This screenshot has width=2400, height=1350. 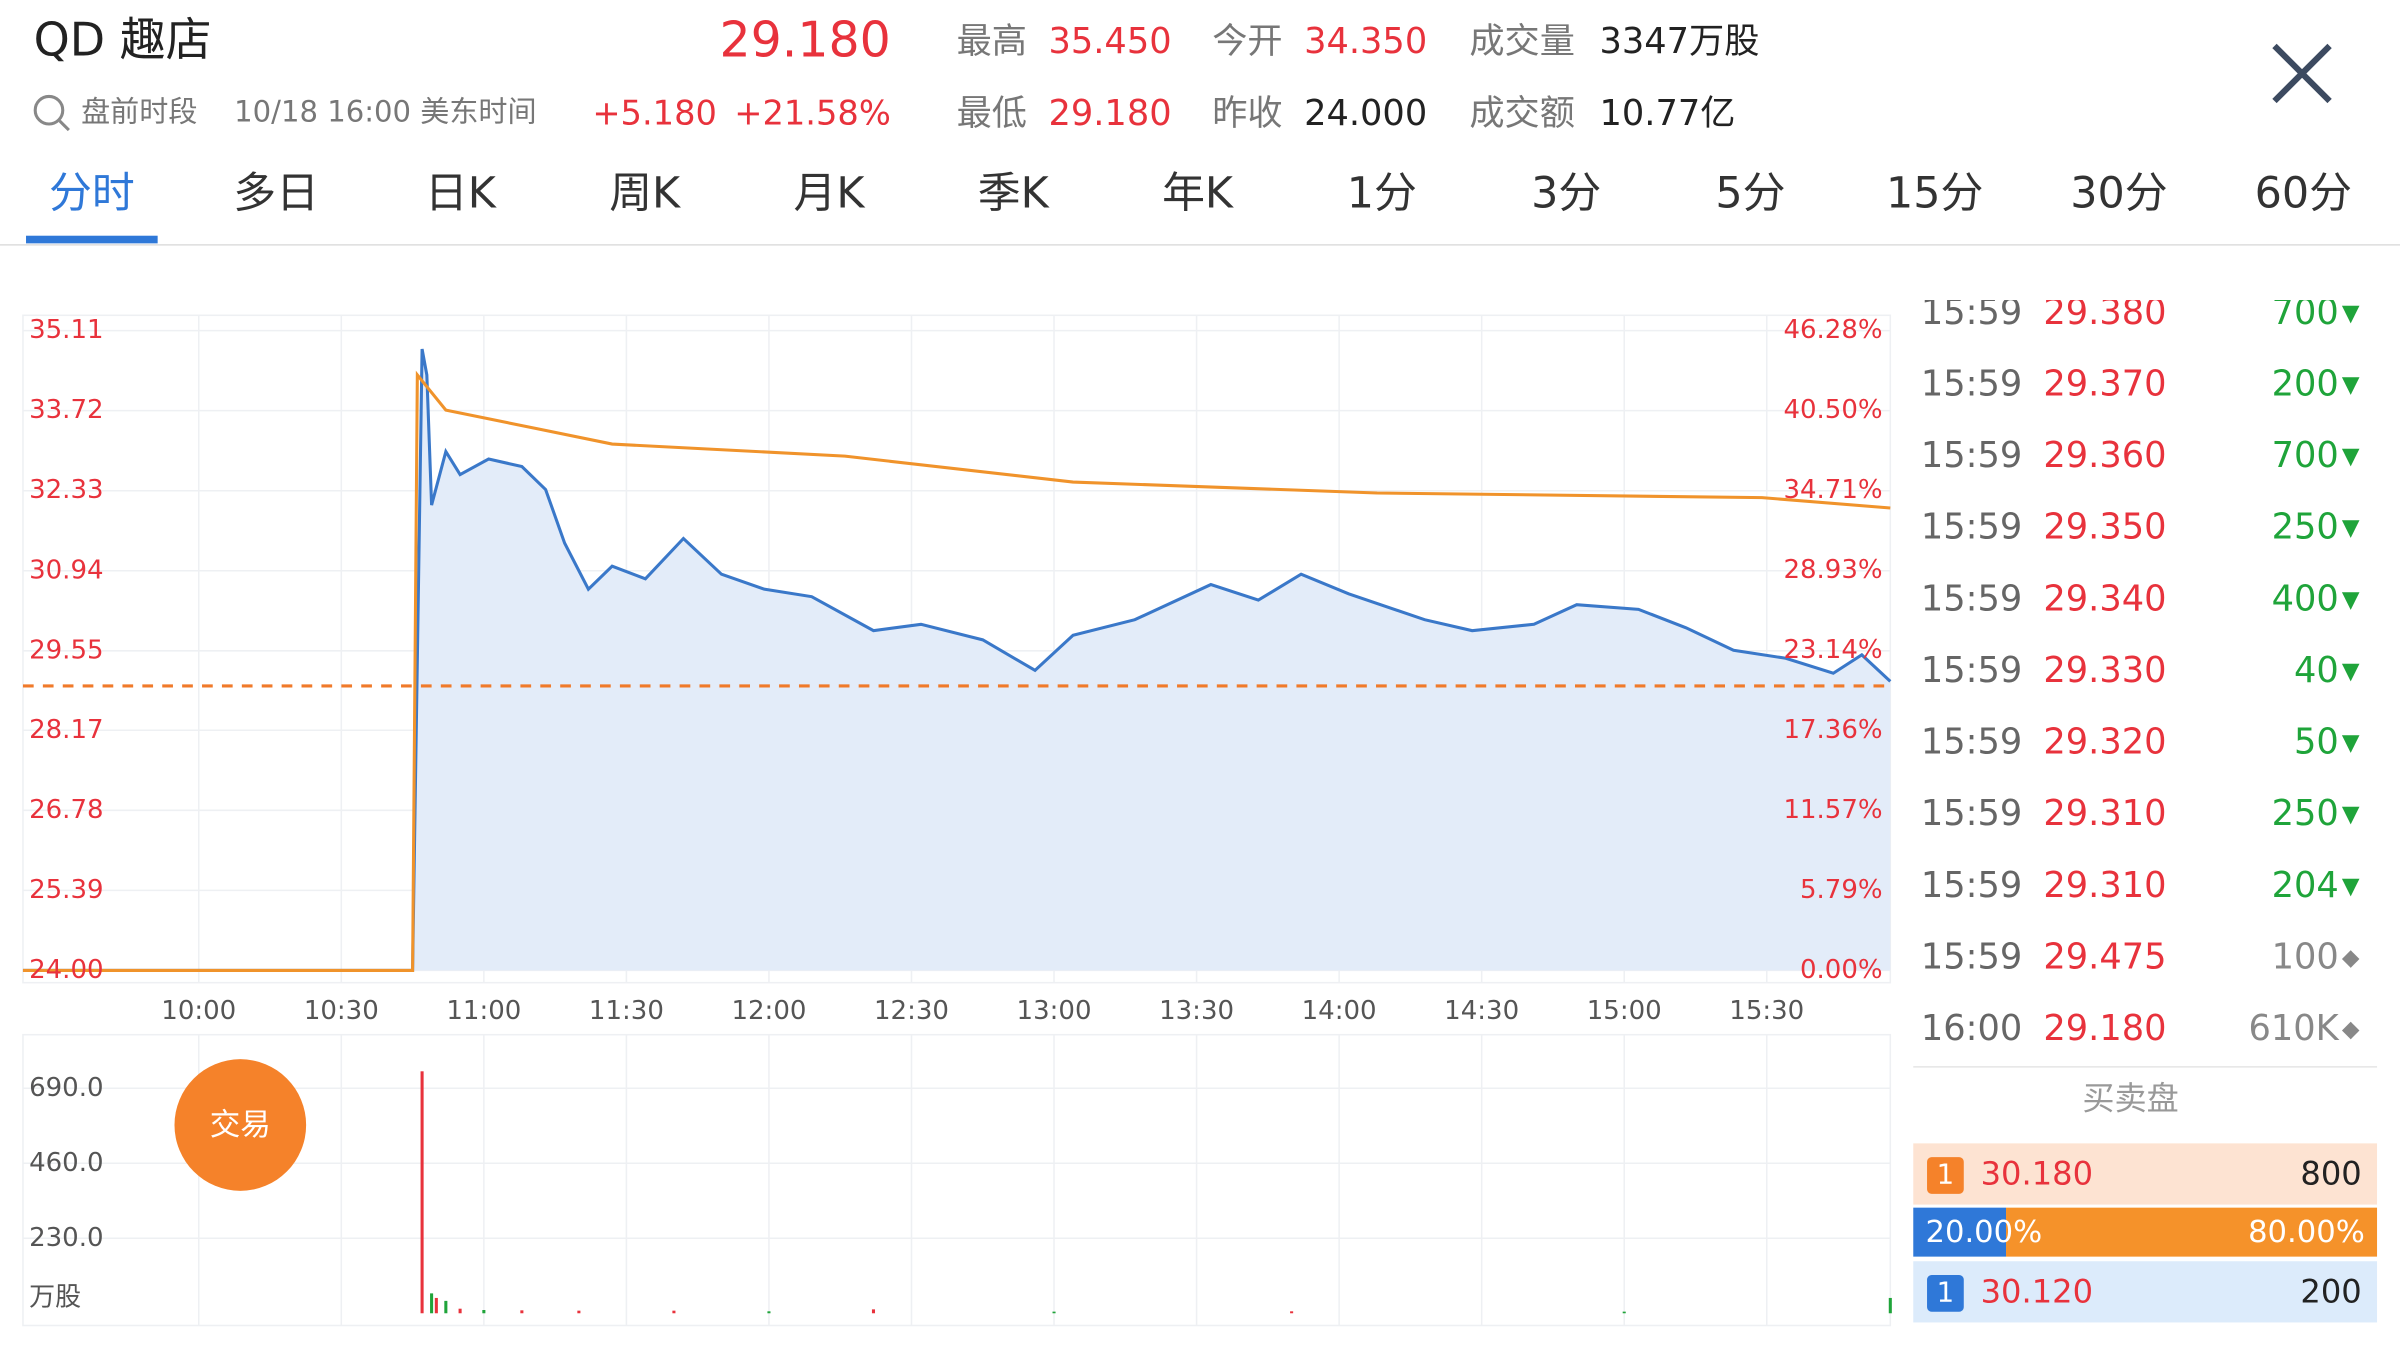 What do you see at coordinates (1481, 1011) in the screenshot?
I see `x-tick-label: 14:30` at bounding box center [1481, 1011].